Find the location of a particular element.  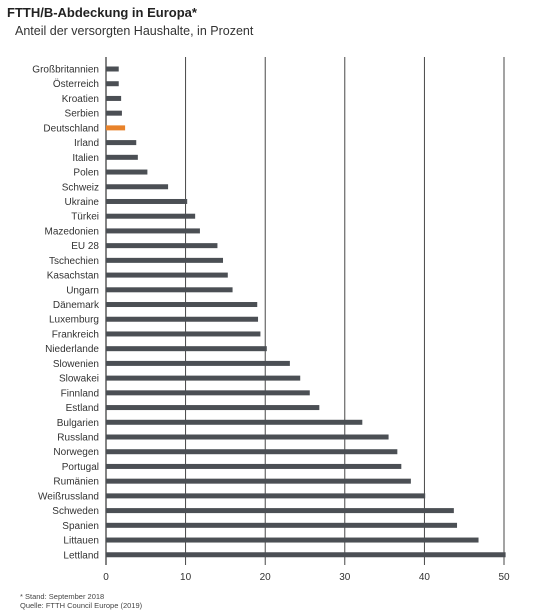

x-tick-label: 50 is located at coordinates (504, 577).